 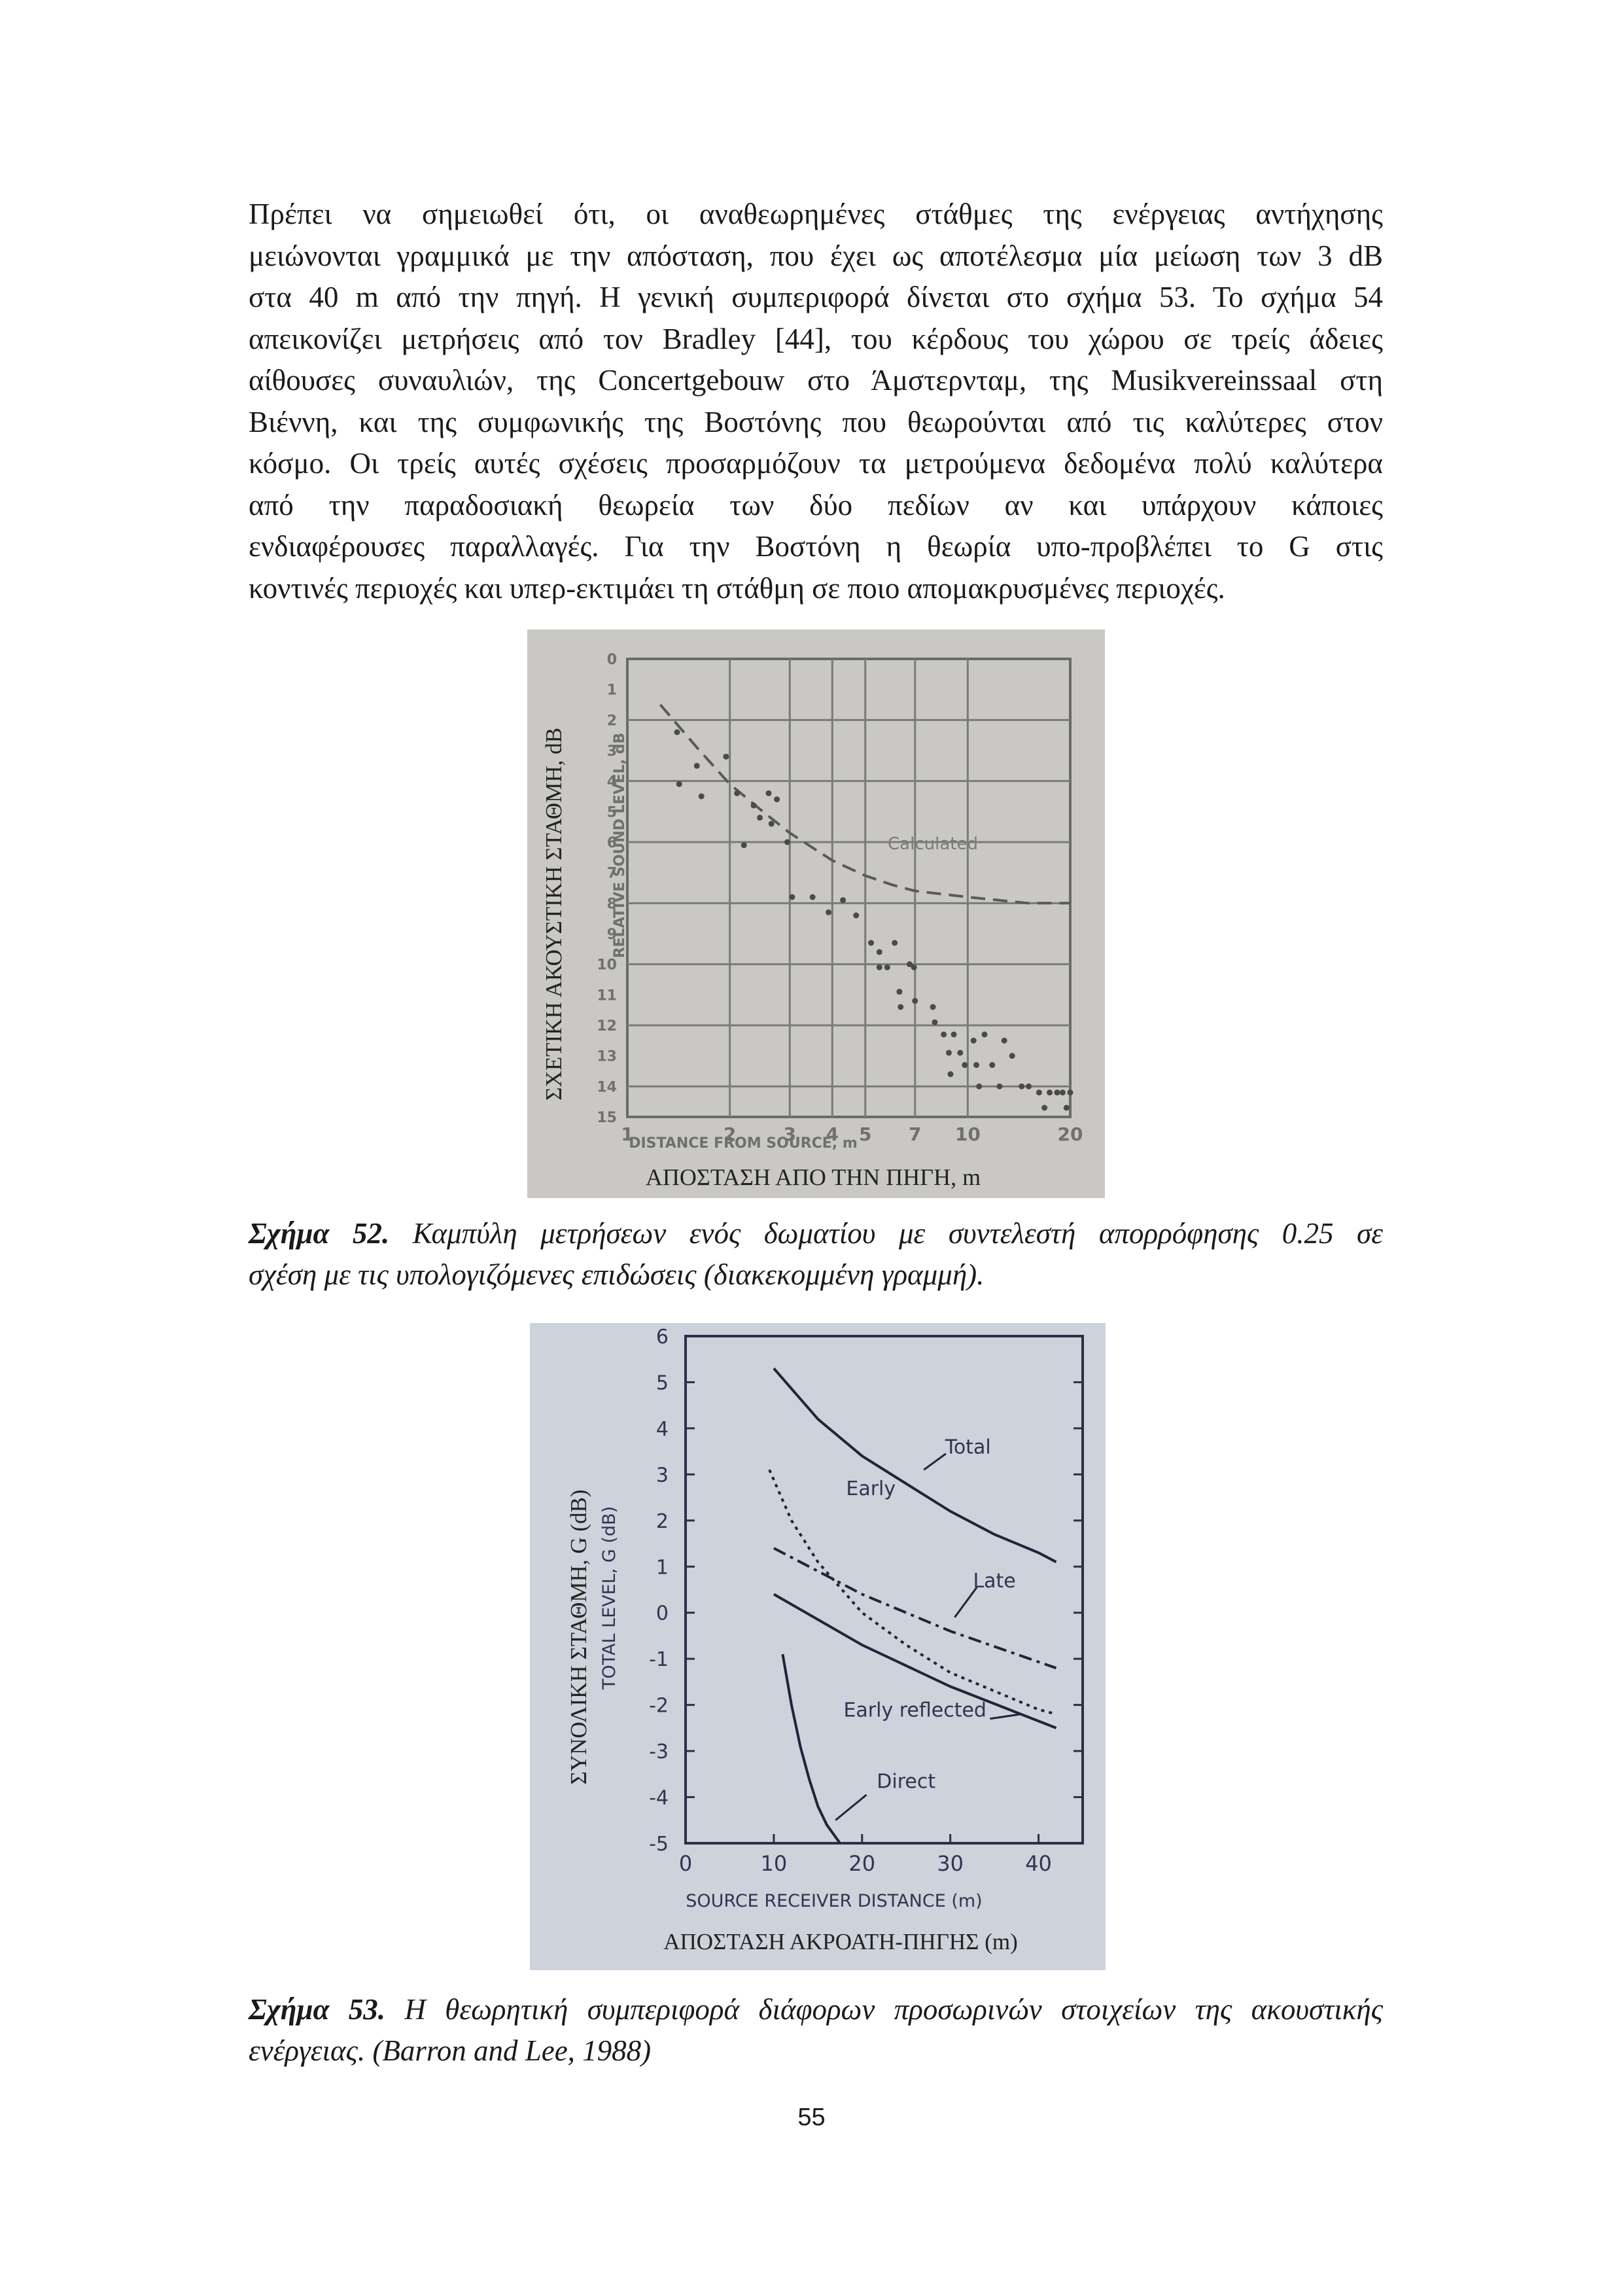 I want to click on series-line-early, so click(x=912, y=1593).